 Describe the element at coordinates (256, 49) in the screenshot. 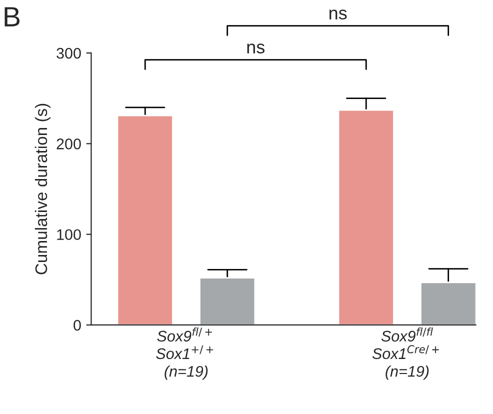

I see `annotation: ns` at that location.